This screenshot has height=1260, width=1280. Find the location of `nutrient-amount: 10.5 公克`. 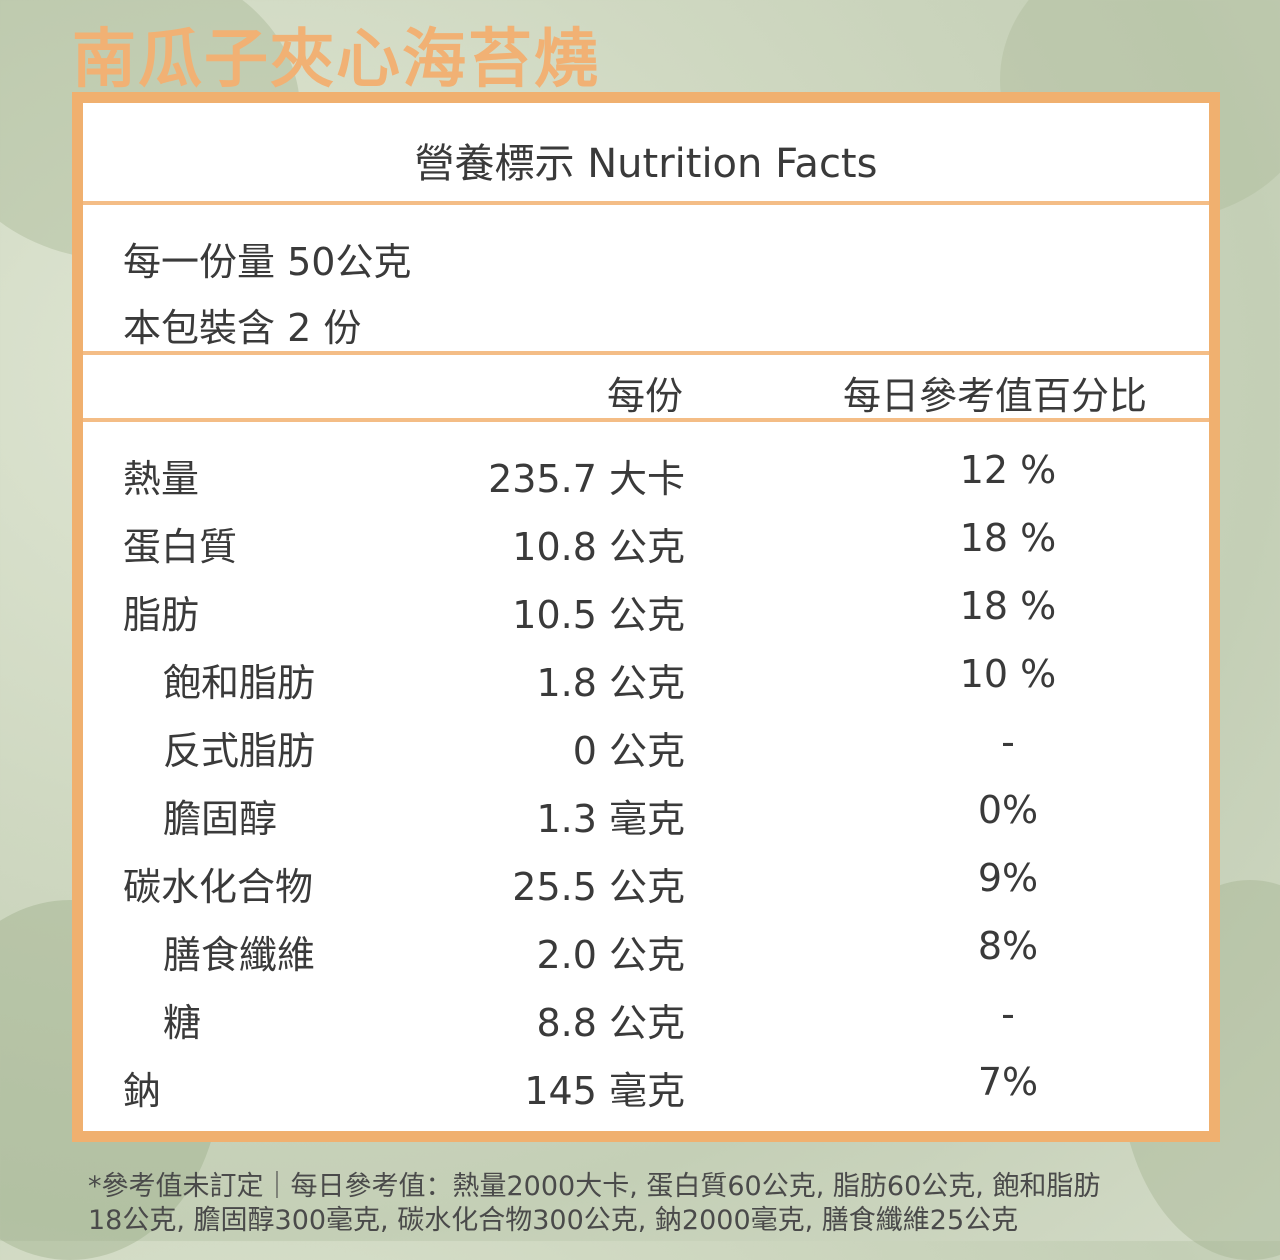

nutrient-amount: 10.5 公克 is located at coordinates (598, 615).